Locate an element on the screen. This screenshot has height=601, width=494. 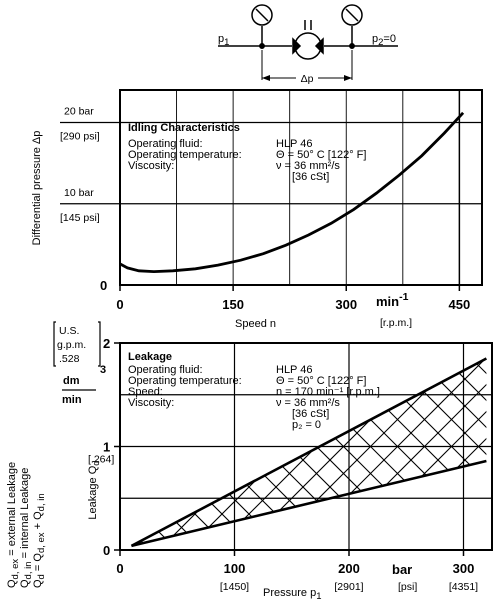
leakage-x-tick-label: 200 is located at coordinates (349, 568).